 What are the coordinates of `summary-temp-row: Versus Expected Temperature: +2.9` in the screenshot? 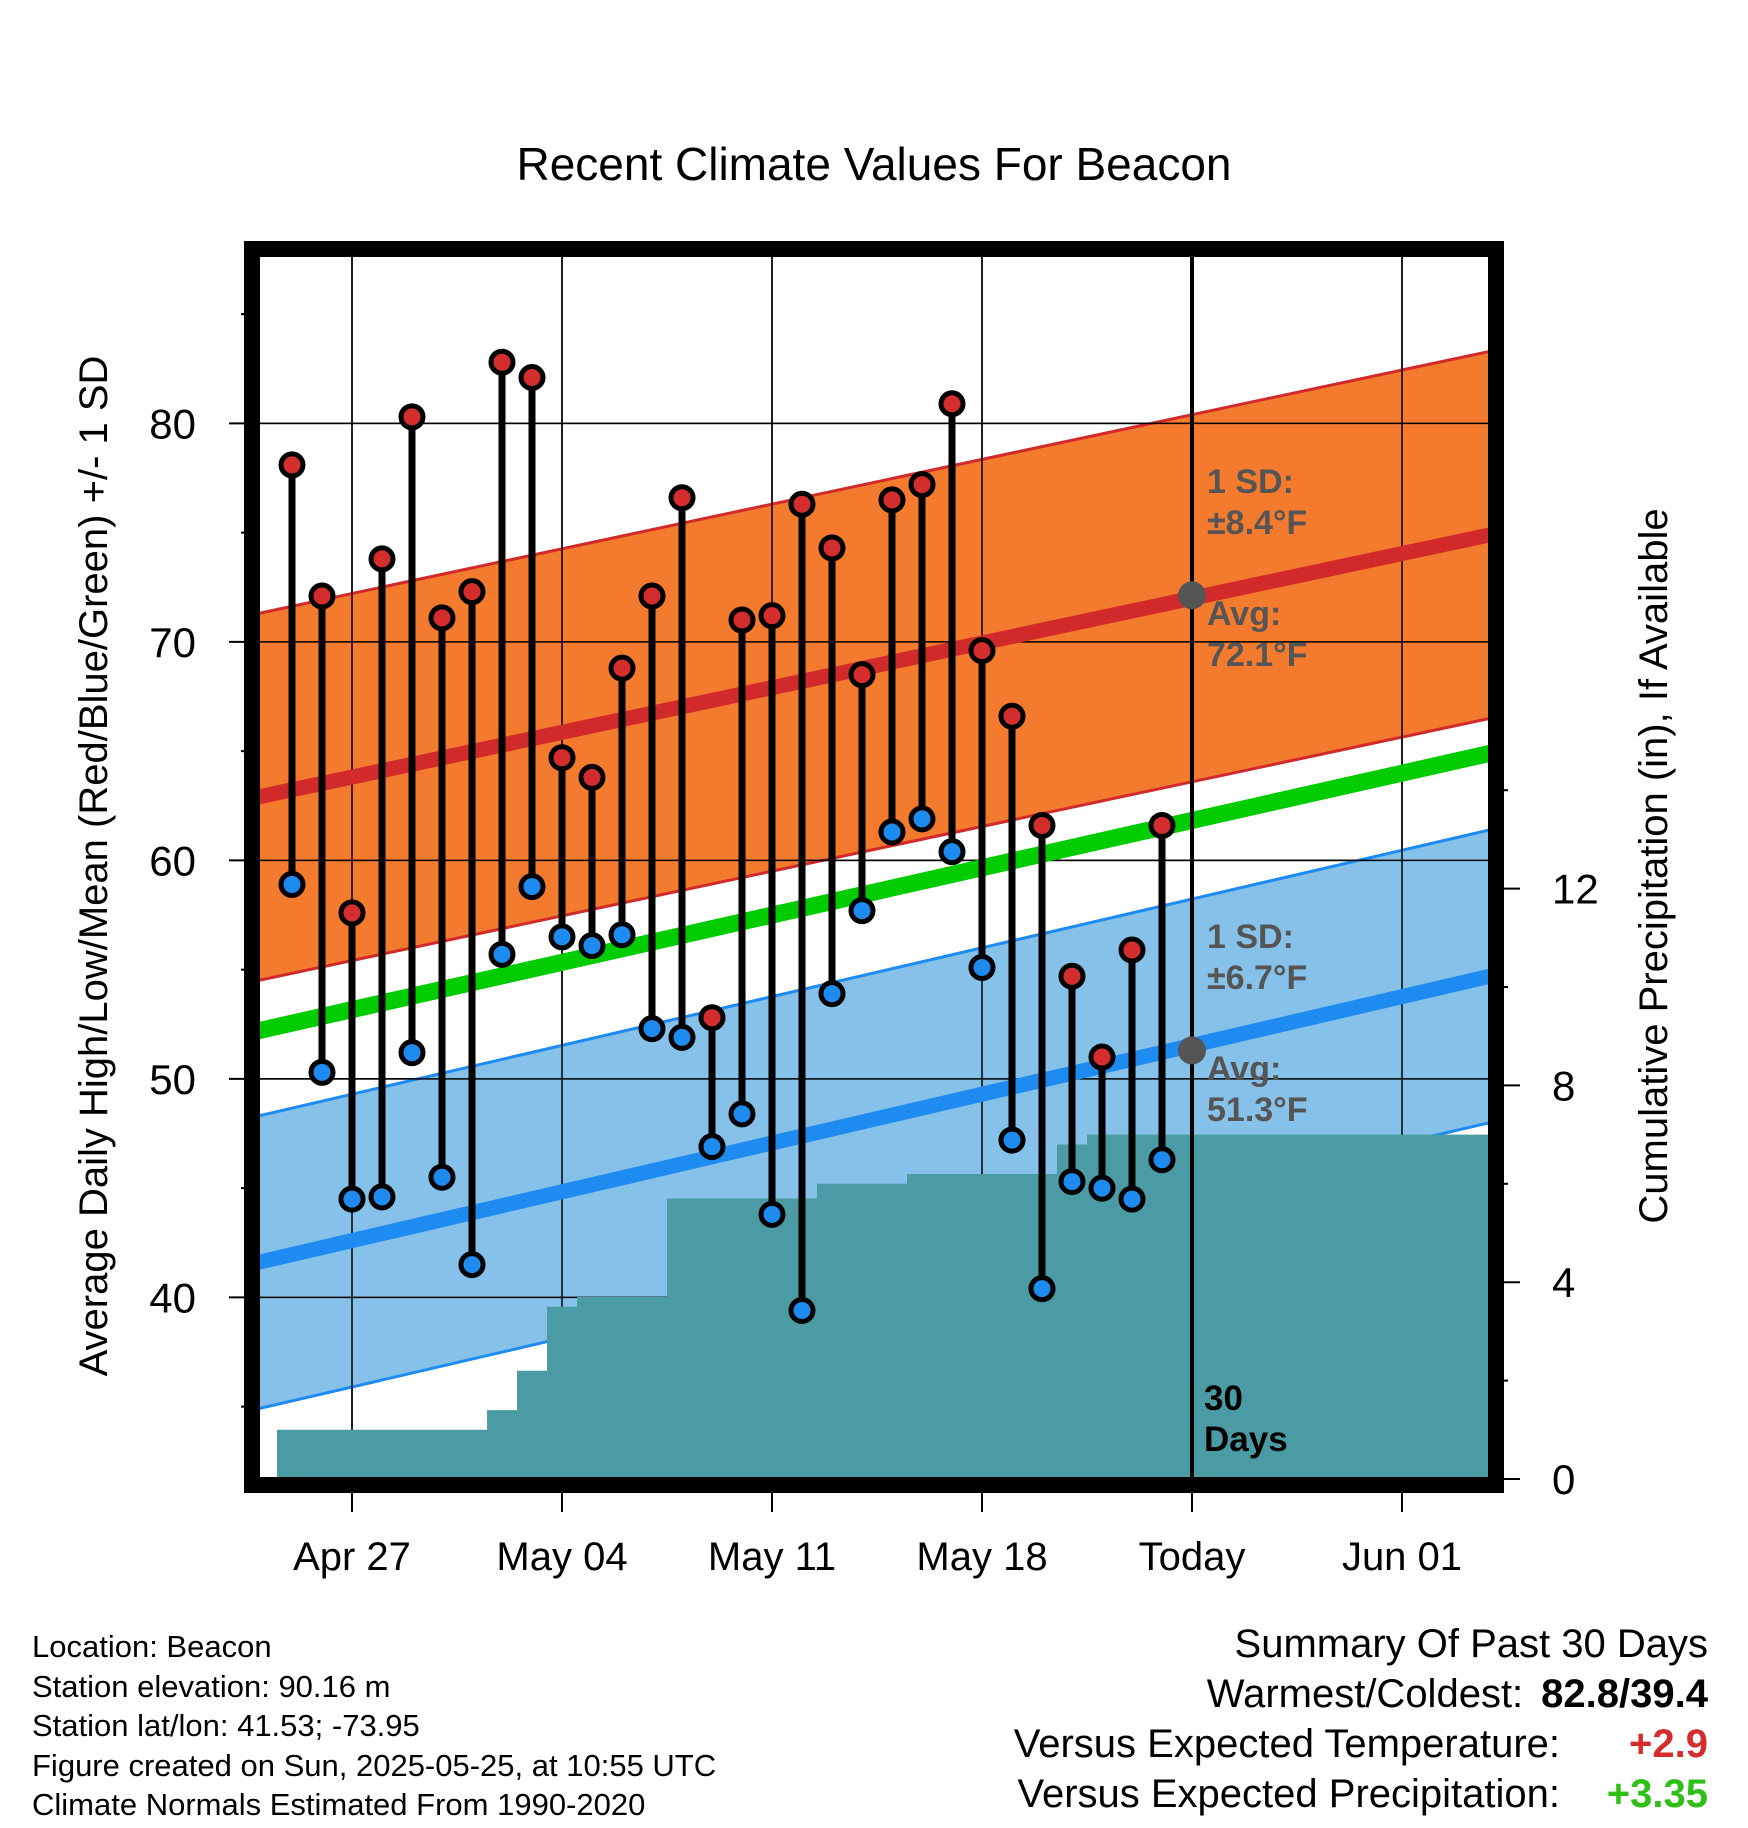 It's located at (1361, 1744).